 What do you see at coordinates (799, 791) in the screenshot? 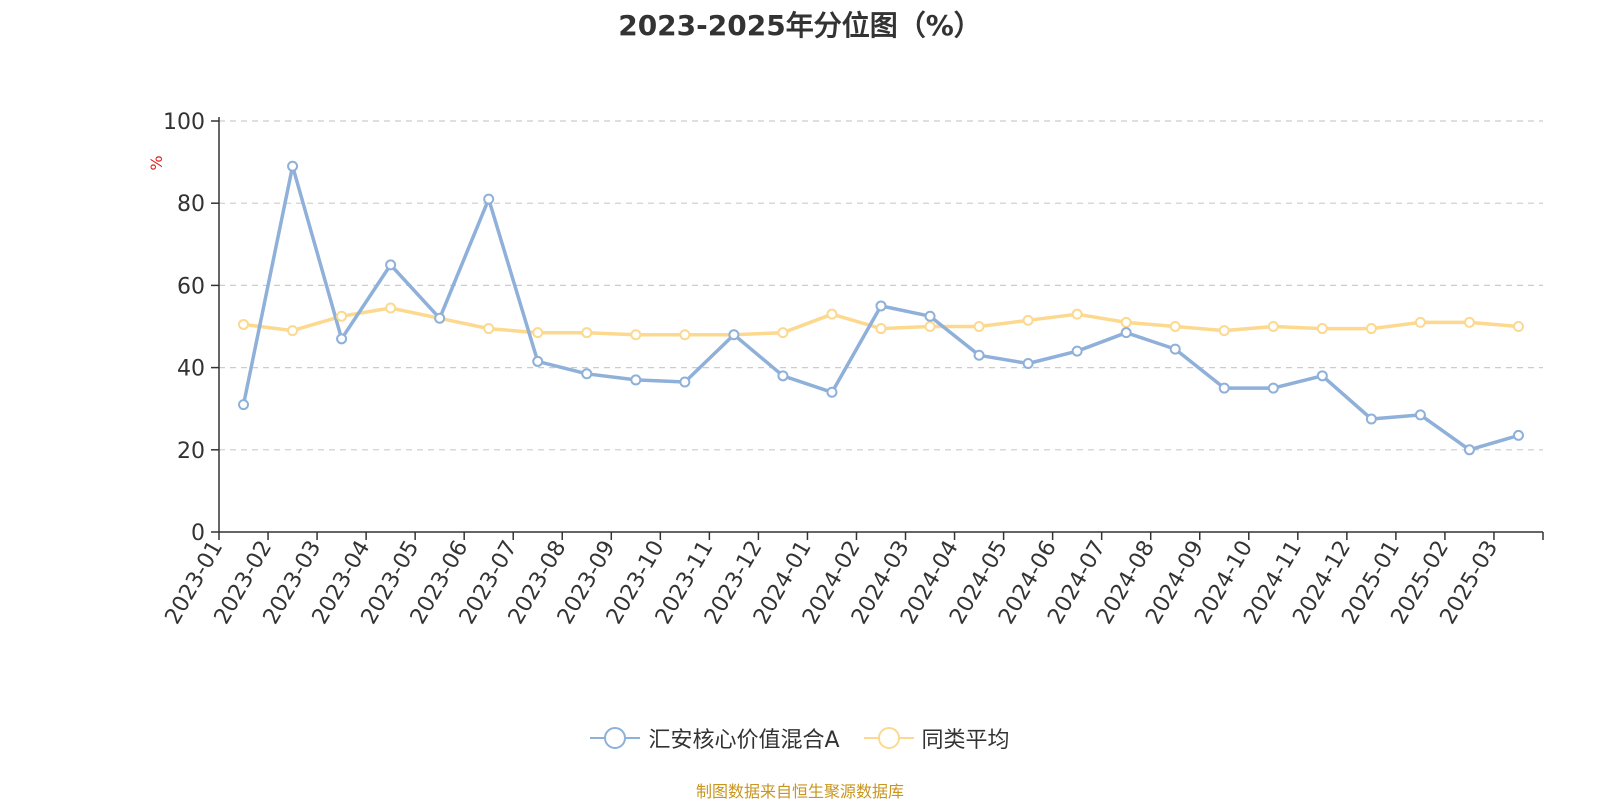
I see `source-note: 制图数据来自恒生聚源数据库` at bounding box center [799, 791].